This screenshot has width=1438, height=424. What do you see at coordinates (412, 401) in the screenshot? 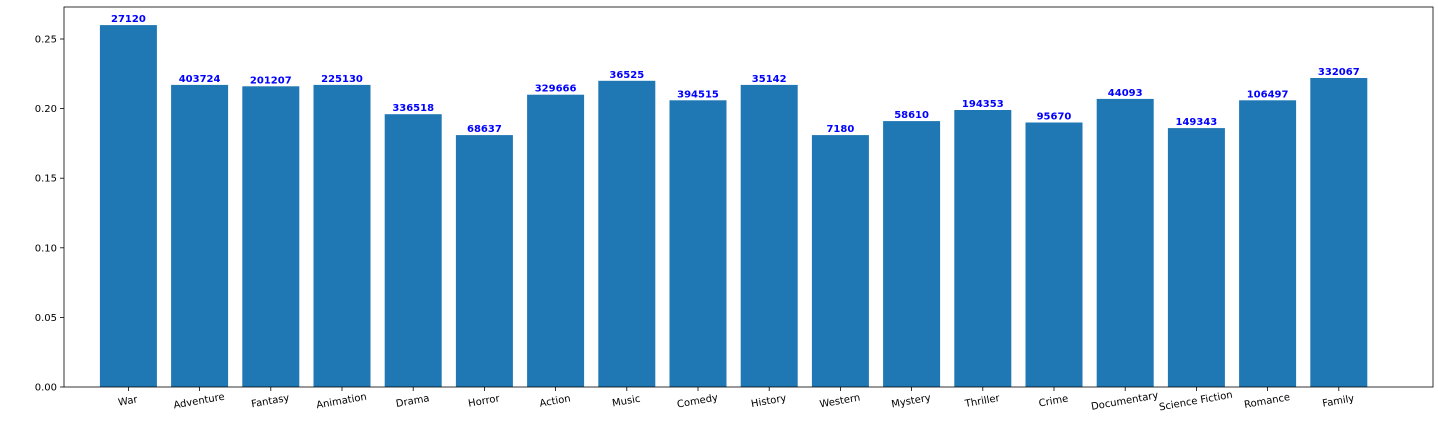
I see `x-tick-label: Drama` at bounding box center [412, 401].